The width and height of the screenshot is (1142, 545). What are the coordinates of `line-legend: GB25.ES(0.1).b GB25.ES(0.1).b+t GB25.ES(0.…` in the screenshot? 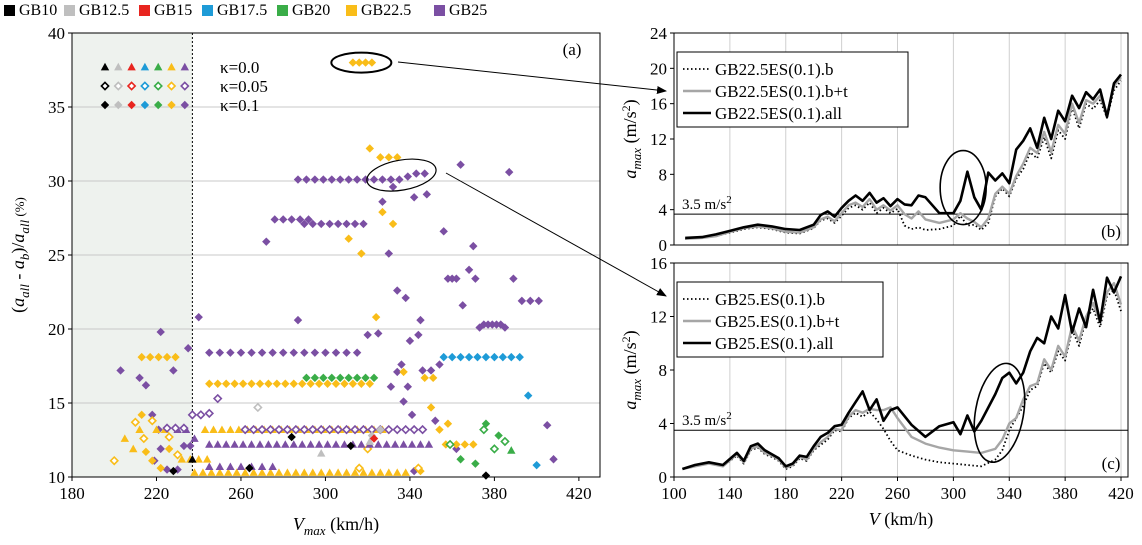 It's located at (780, 319).